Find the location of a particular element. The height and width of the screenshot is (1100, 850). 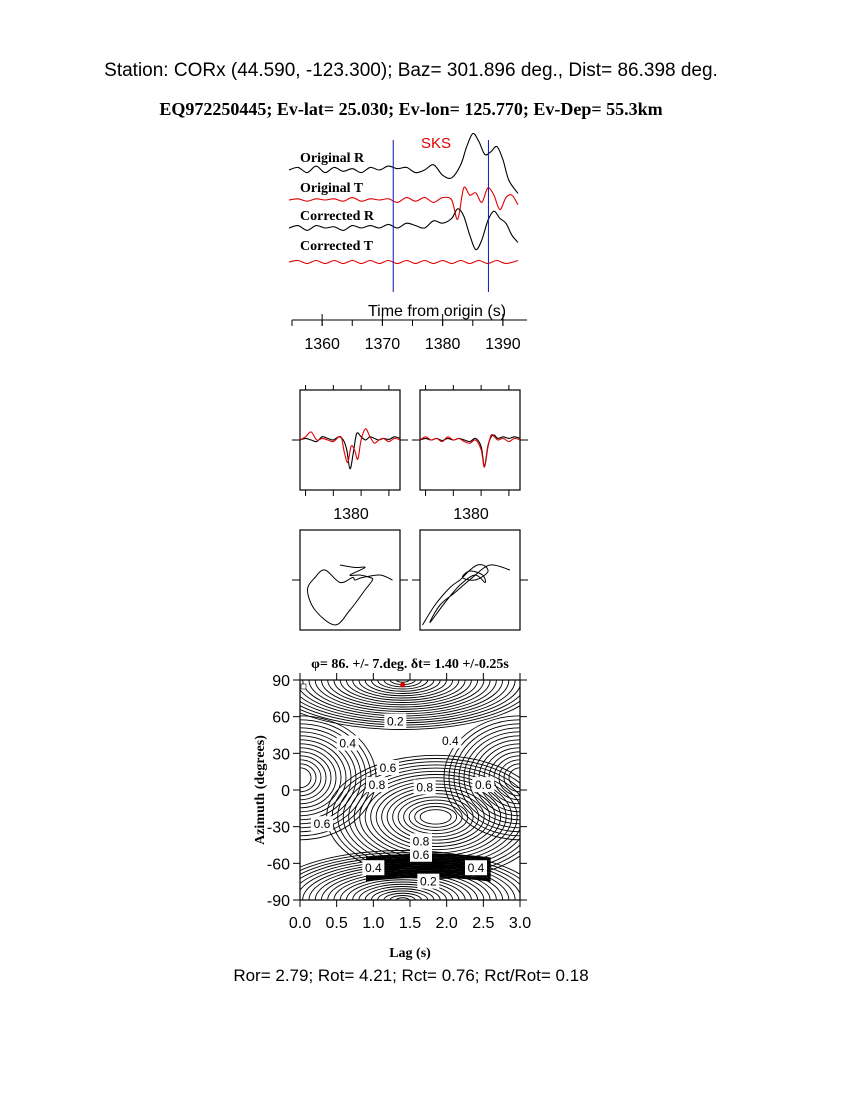

particle-motion-after-panel is located at coordinates (470, 580).